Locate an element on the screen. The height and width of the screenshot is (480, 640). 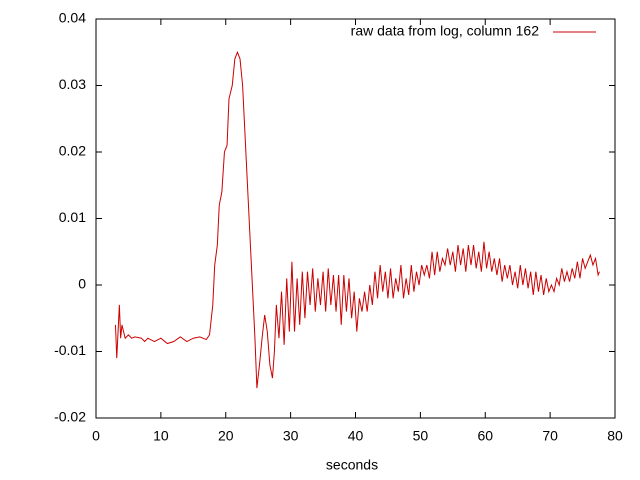
y-tick-label: -0.02 is located at coordinates (70, 417).